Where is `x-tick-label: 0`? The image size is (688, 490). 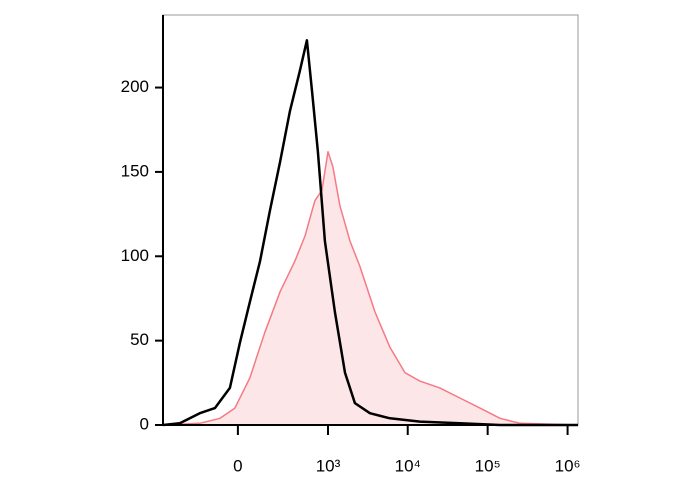
x-tick-label: 0 is located at coordinates (237, 465).